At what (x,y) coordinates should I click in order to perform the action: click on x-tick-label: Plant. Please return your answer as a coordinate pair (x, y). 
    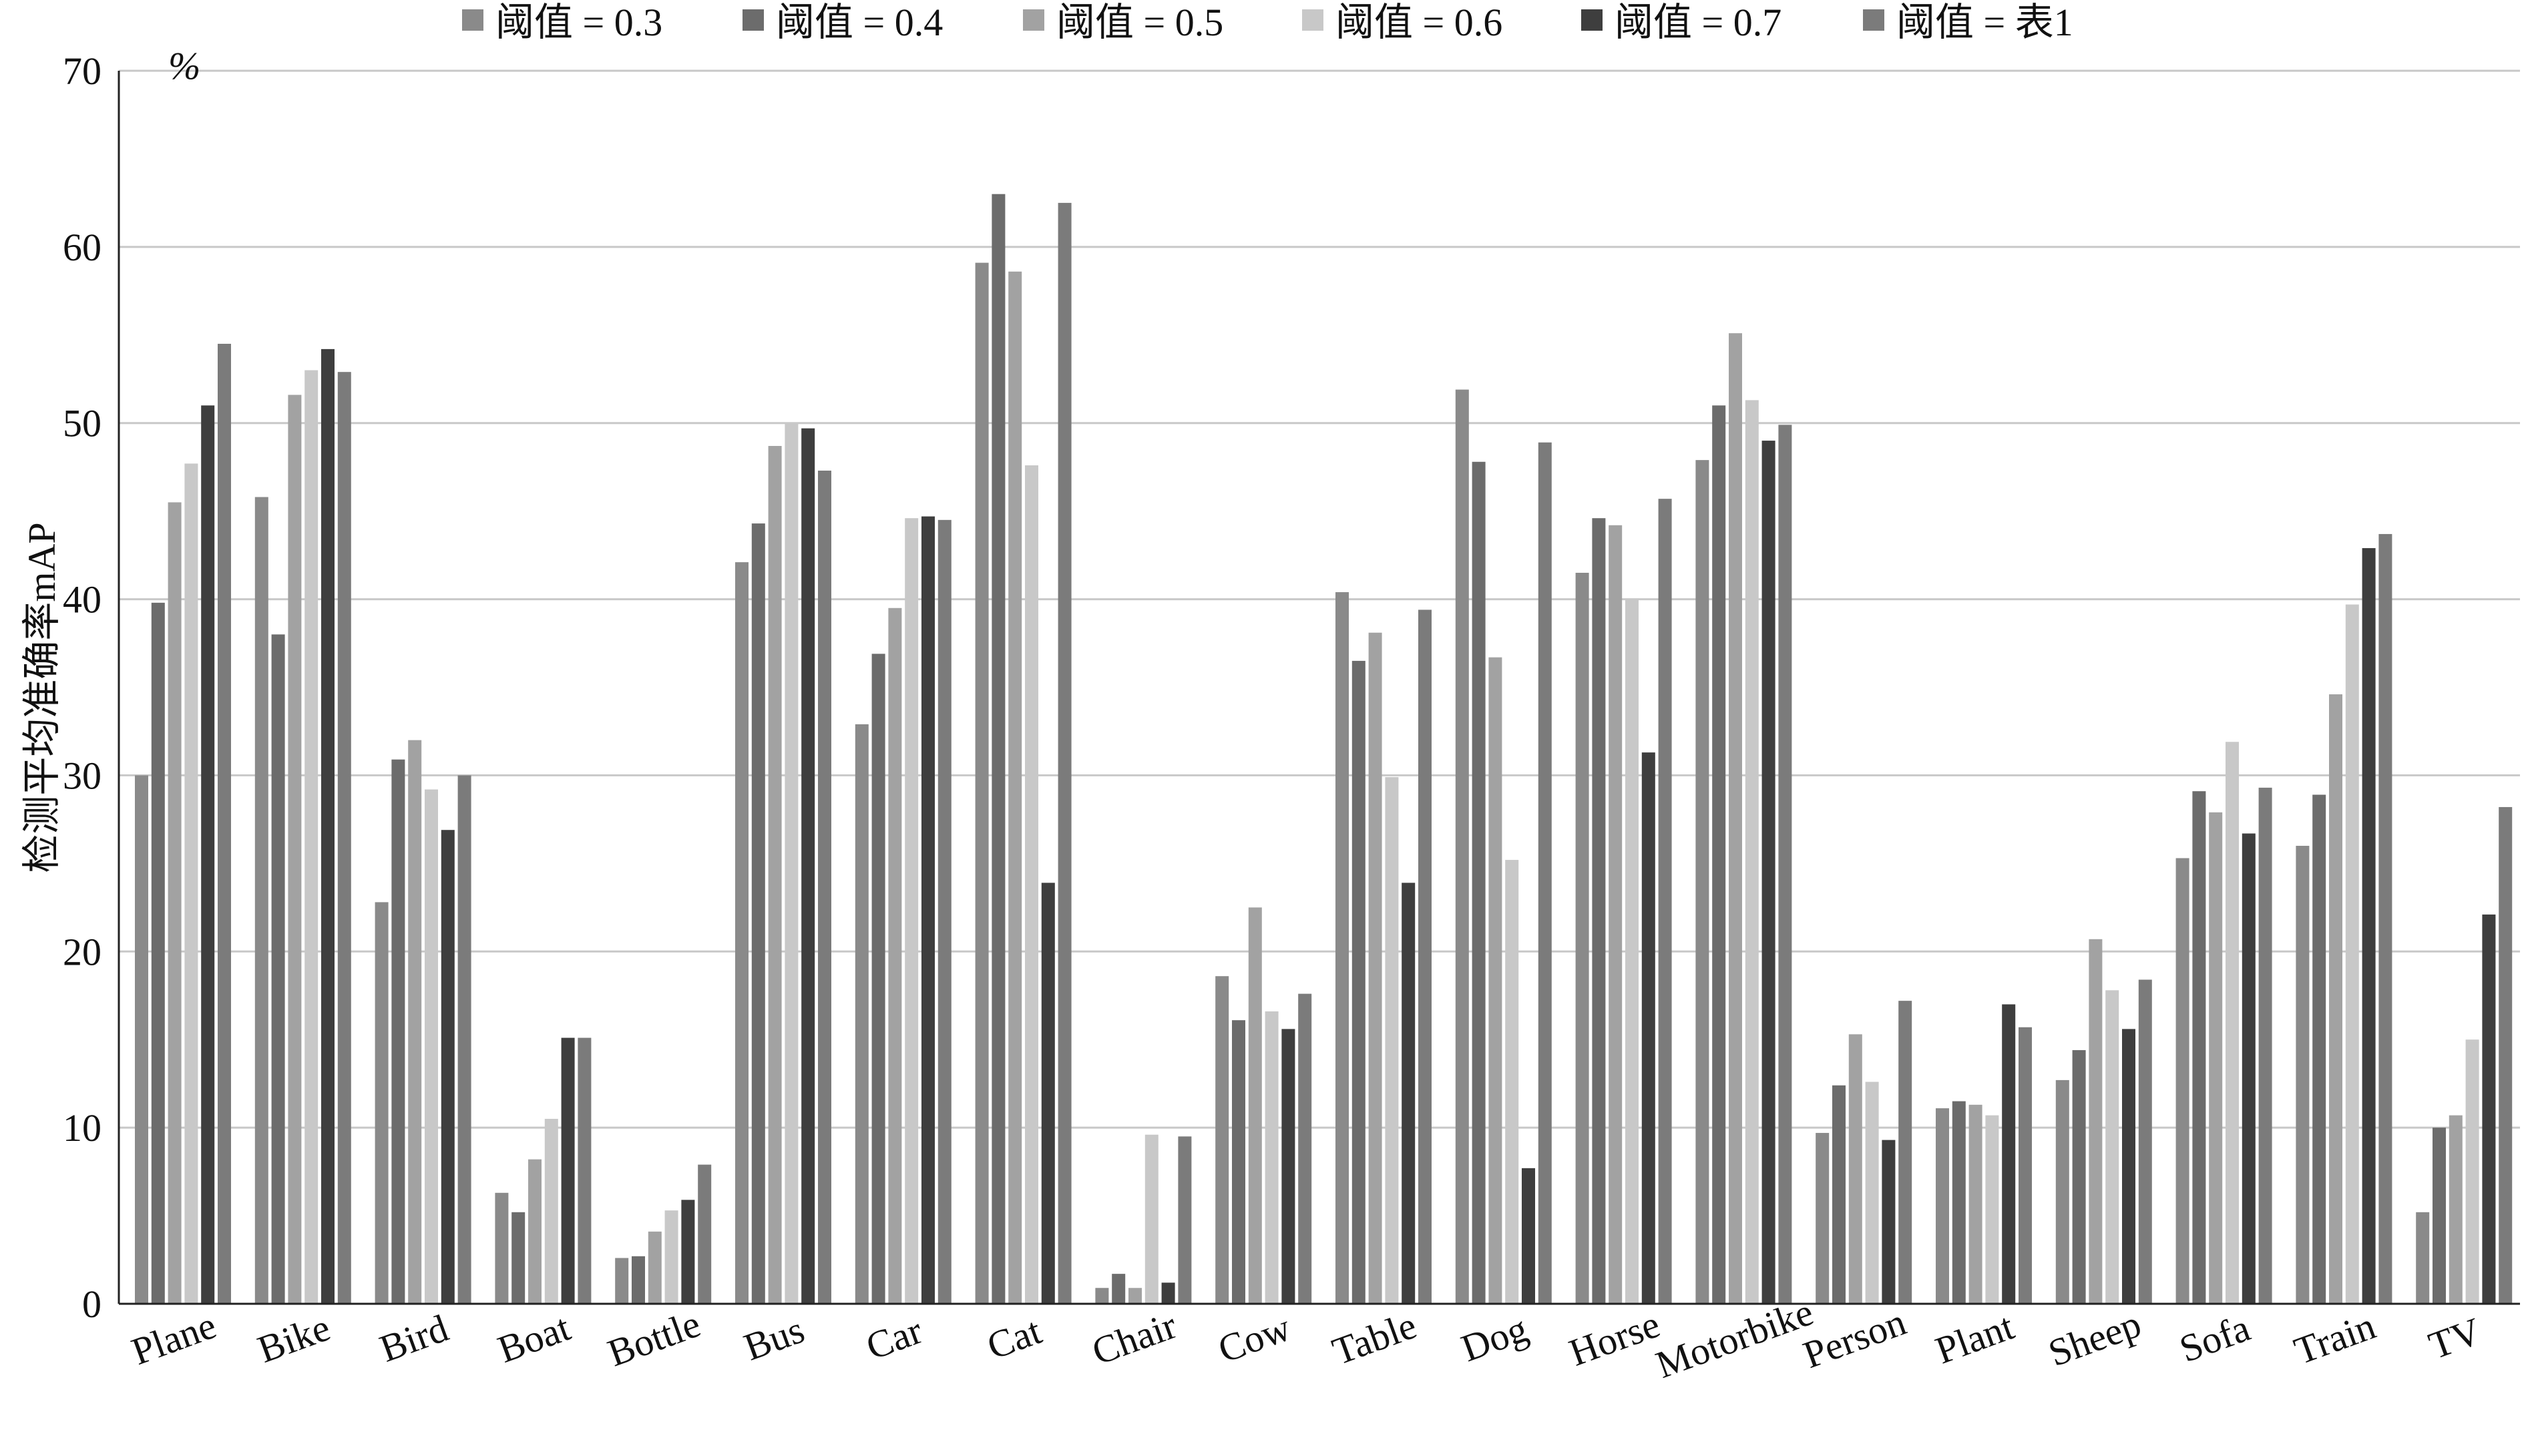
    Looking at the image, I should click on (1975, 1338).